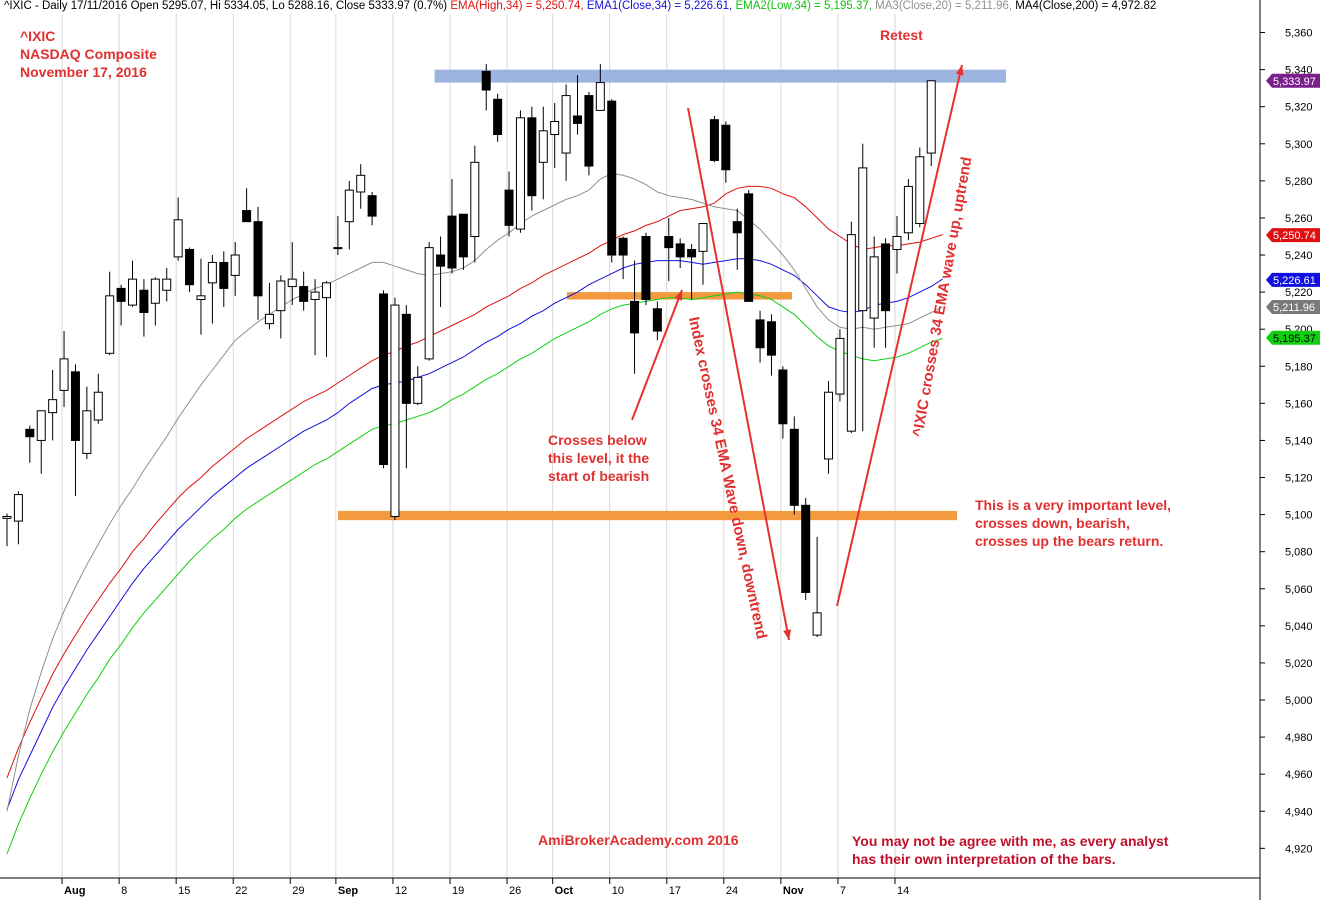 This screenshot has width=1320, height=900. I want to click on important-note-line2: crosses down, bearish,, so click(1052, 523).